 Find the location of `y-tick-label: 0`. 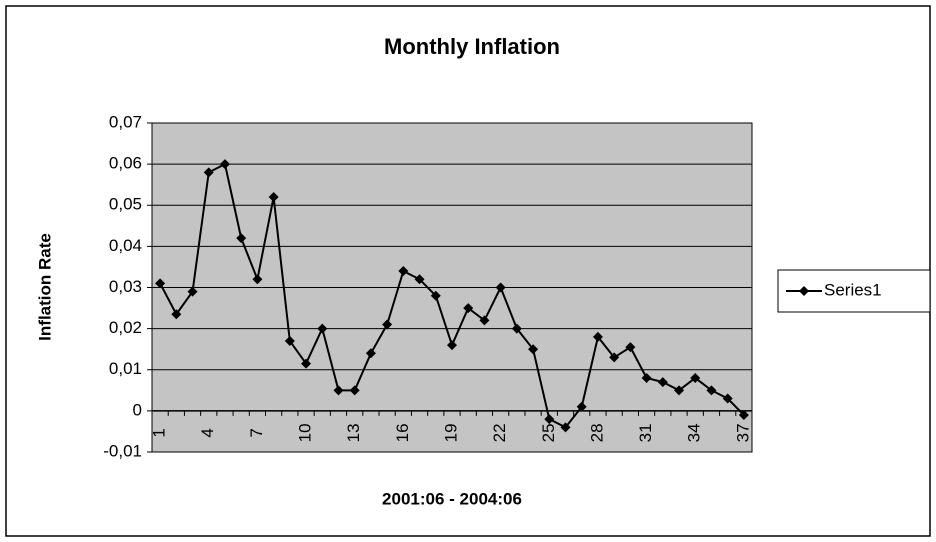

y-tick-label: 0 is located at coordinates (137, 409).